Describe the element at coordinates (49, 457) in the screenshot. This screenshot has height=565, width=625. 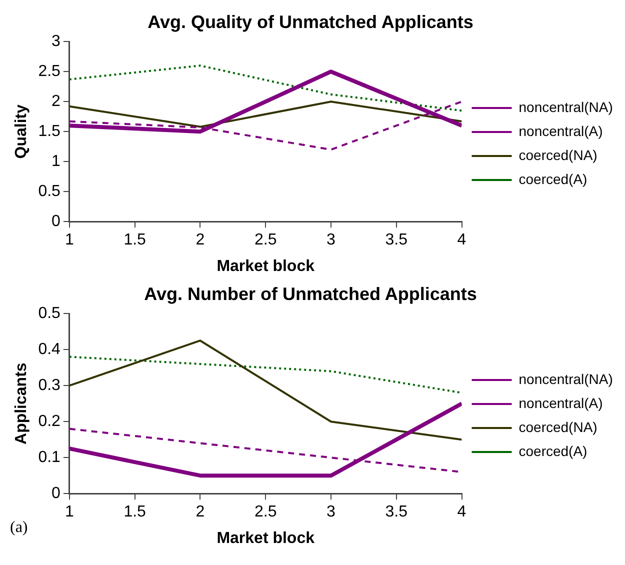
I see `y-tick-label: 0.1` at that location.